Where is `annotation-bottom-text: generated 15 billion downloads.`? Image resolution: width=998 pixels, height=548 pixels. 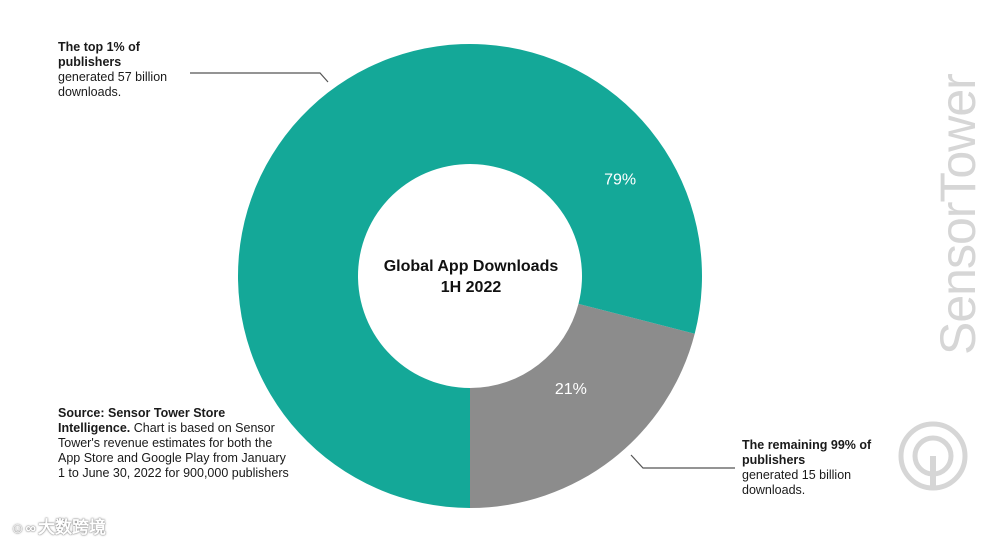 annotation-bottom-text: generated 15 billion downloads. is located at coordinates (797, 482).